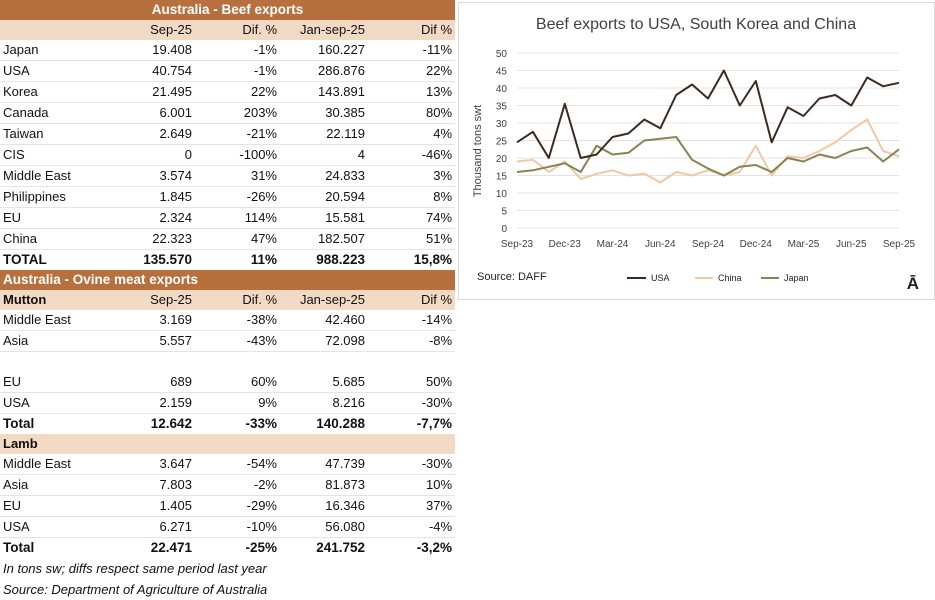  Describe the element at coordinates (62, 239) in the screenshot. I see `row-label: China` at that location.